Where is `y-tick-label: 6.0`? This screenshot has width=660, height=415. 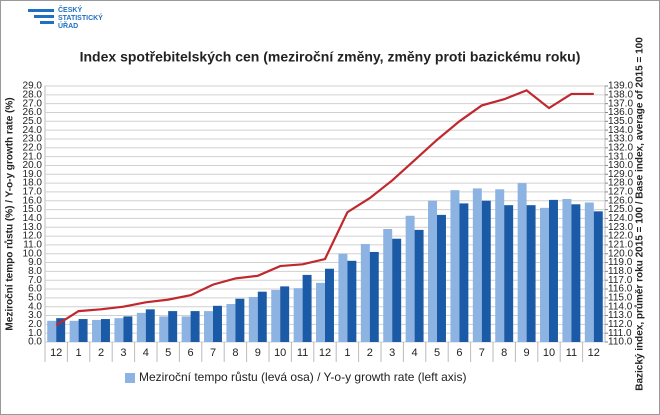 y-tick-label: 6.0 is located at coordinates (35, 289).